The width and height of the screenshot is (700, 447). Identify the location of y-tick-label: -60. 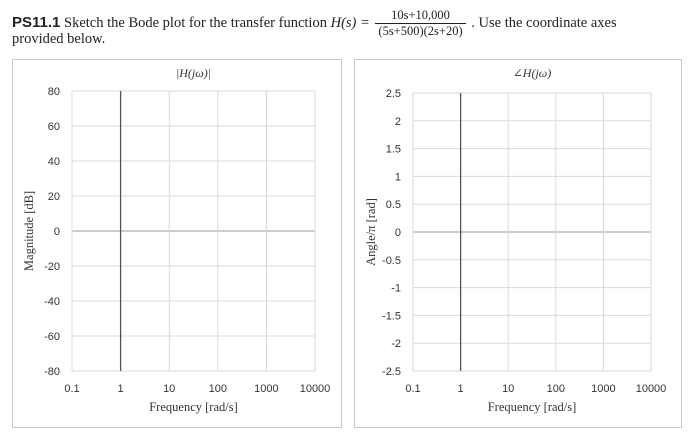
(52, 337).